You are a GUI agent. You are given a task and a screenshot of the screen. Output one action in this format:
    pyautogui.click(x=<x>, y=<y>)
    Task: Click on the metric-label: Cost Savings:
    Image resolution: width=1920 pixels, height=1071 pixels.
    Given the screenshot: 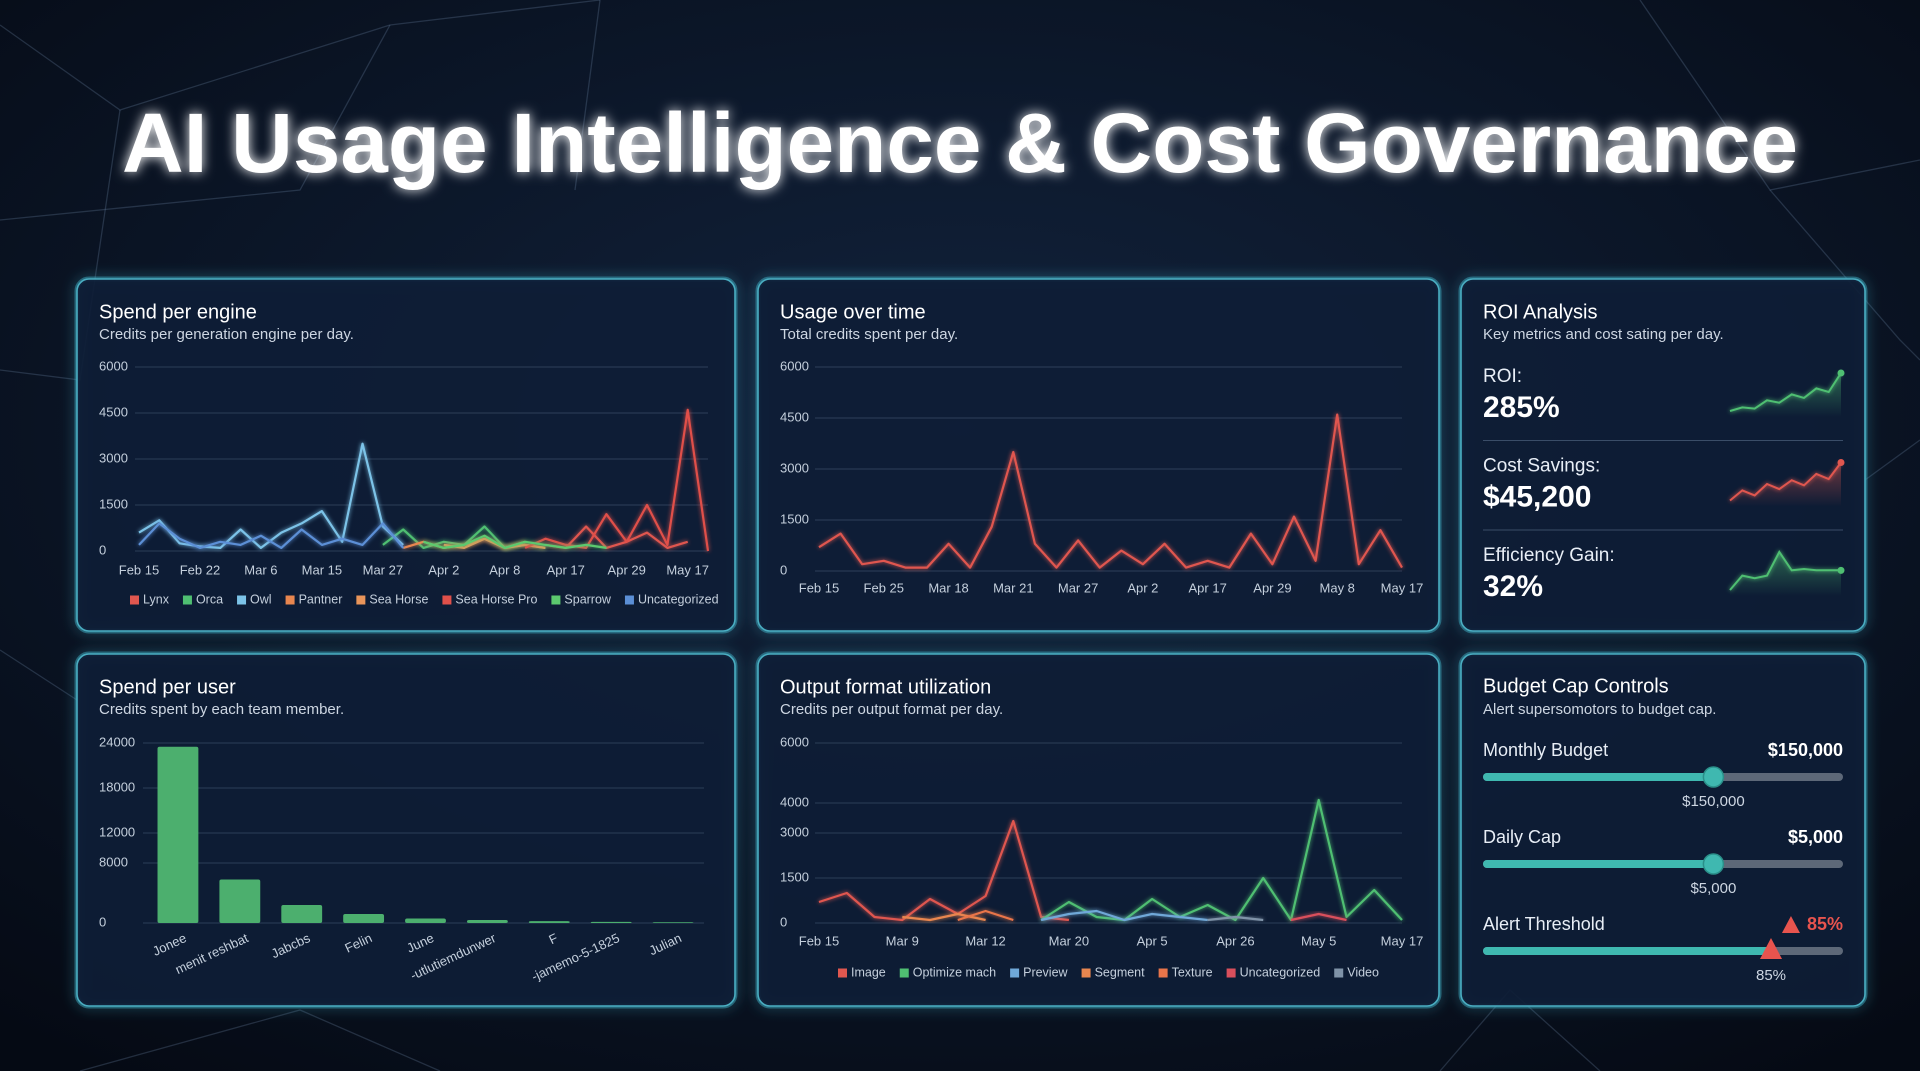 What is the action you would take?
    pyautogui.click(x=1541, y=466)
    